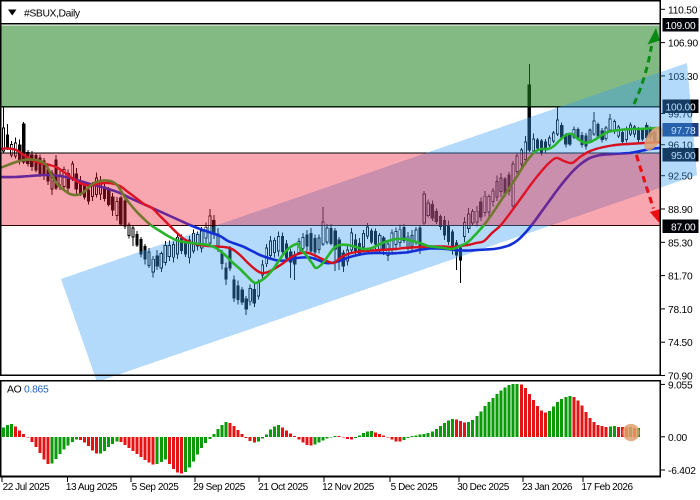  What do you see at coordinates (283, 487) in the screenshot?
I see `svg-text: 21 Oct 2025` at bounding box center [283, 487].